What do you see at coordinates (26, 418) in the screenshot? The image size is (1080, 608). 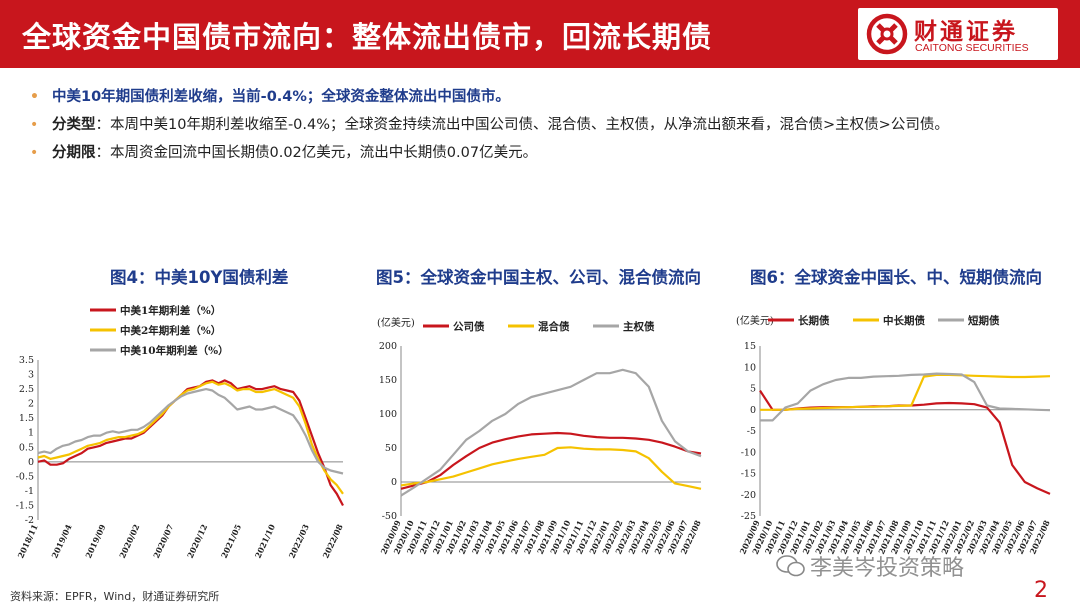 I see `y-tick-label: 1.5` at bounding box center [26, 418].